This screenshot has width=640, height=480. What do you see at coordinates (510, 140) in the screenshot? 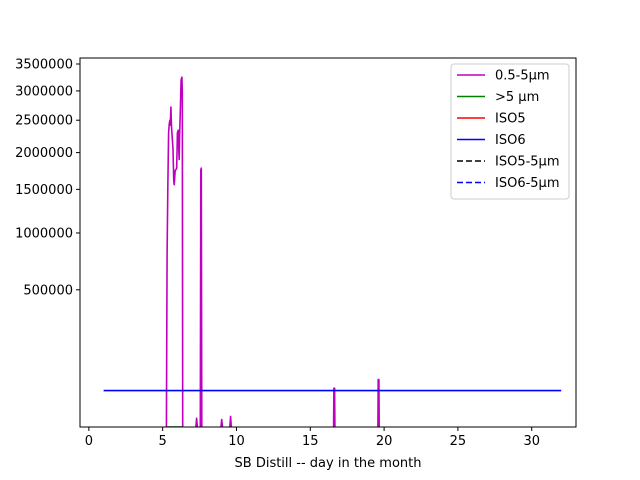
I see `legend-label: ISO6` at bounding box center [510, 140].